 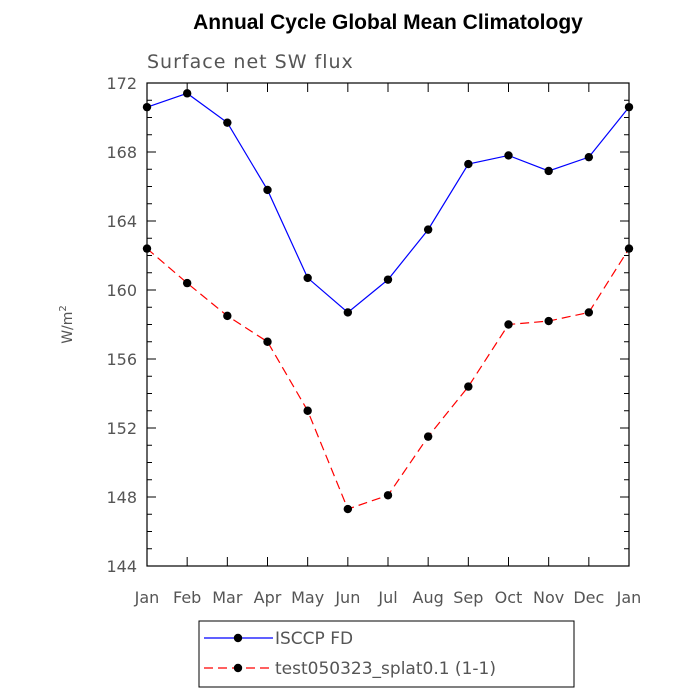 I want to click on y-tick-label: 168, so click(x=121, y=152).